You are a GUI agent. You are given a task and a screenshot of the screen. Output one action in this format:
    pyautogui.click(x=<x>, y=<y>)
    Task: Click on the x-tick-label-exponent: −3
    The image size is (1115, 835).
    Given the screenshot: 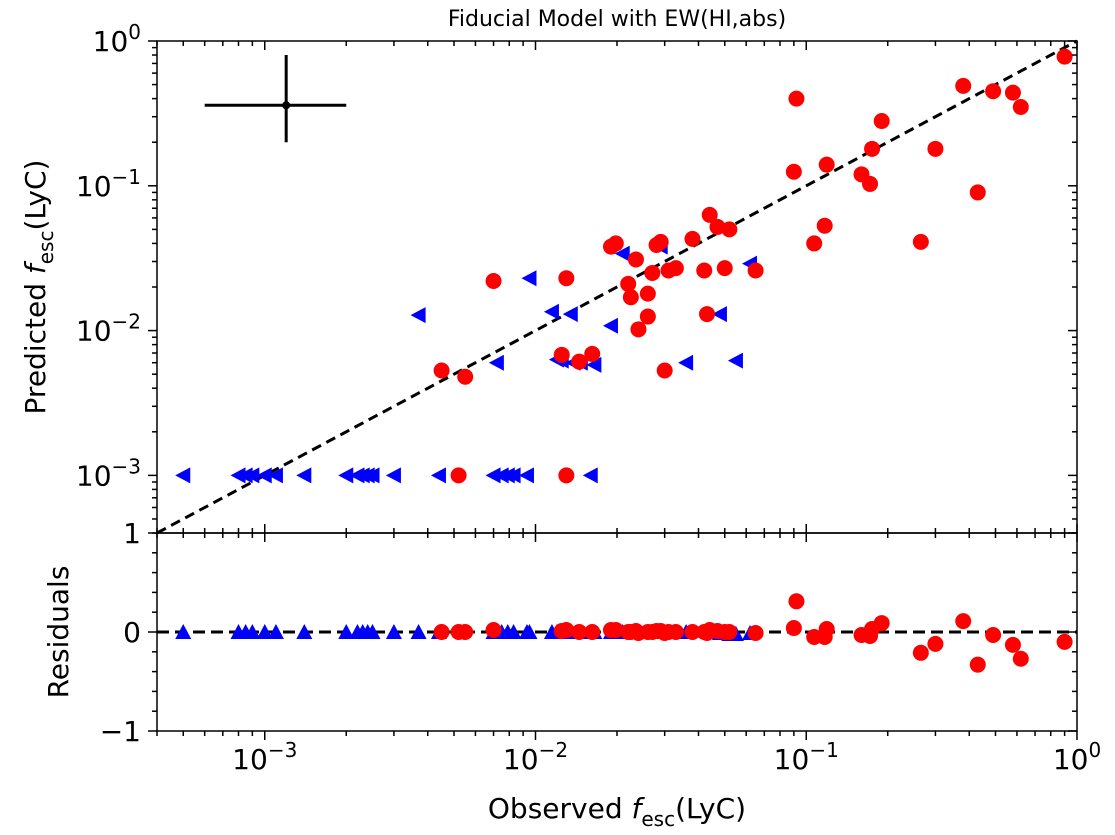 What is the action you would take?
    pyautogui.click(x=282, y=750)
    